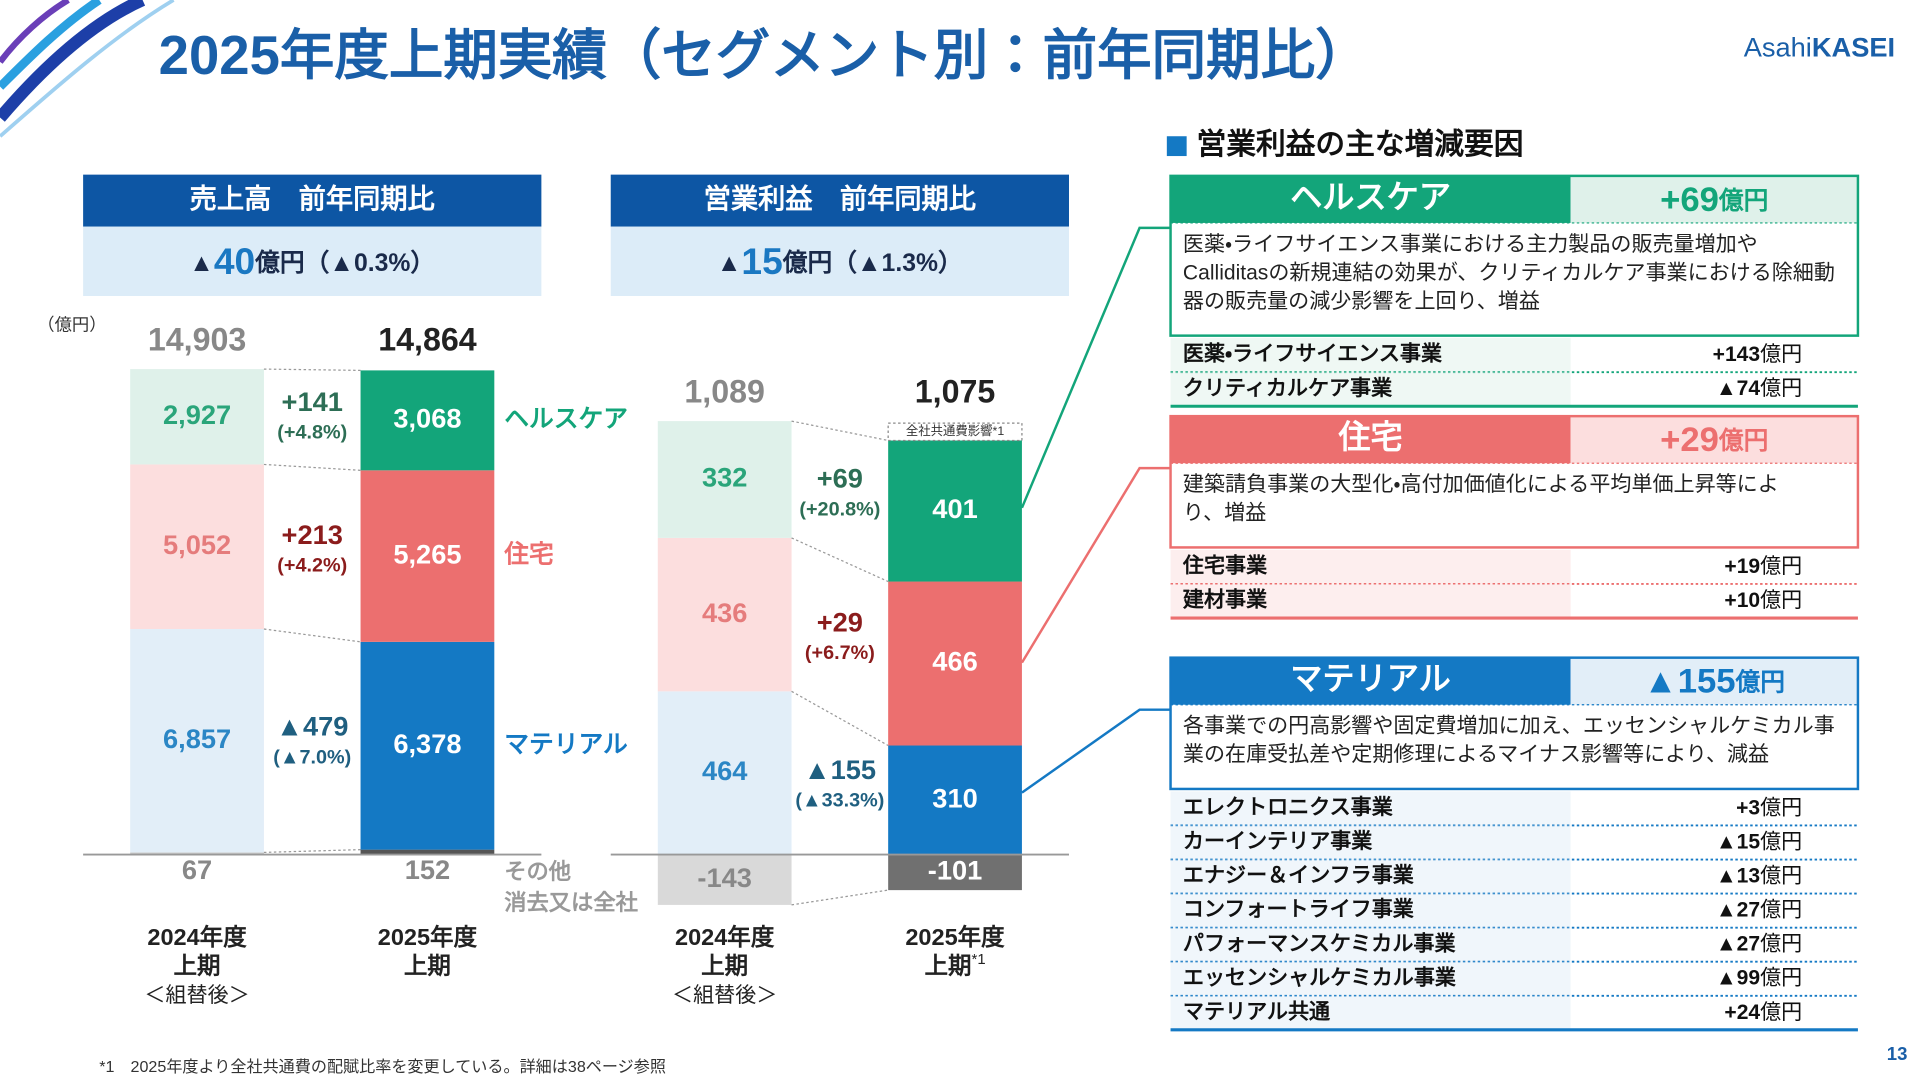 Image resolution: width=1920 pixels, height=1080 pixels. What do you see at coordinates (840, 478) in the screenshot?
I see `change-label: +69` at bounding box center [840, 478].